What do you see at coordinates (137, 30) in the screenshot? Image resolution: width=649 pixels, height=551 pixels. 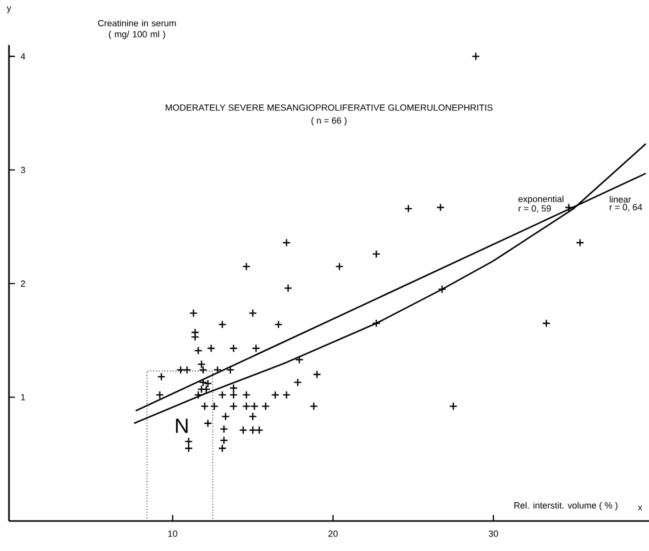 I see `y-axis-title: Creatinine in serum ( mg/ 100 ml )` at bounding box center [137, 30].